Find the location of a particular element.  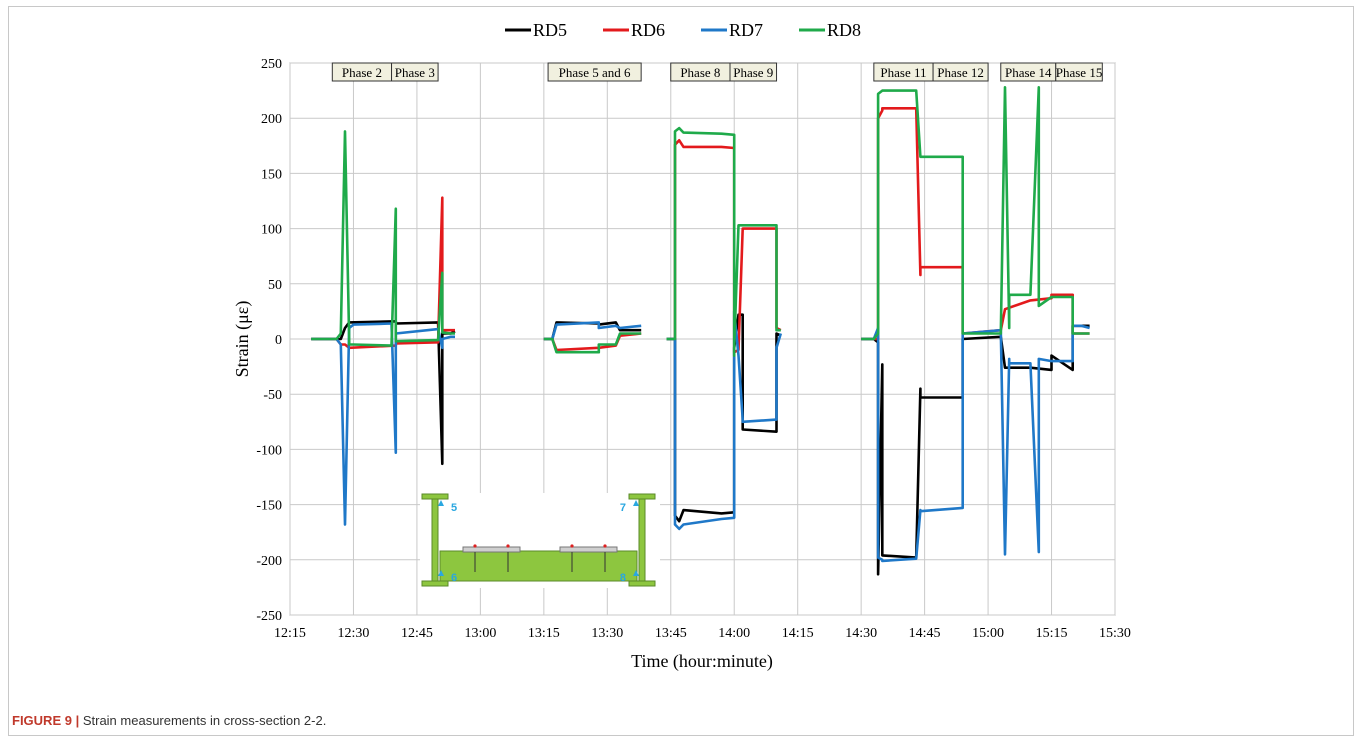

phase-label: Phase 3 is located at coordinates (415, 72).